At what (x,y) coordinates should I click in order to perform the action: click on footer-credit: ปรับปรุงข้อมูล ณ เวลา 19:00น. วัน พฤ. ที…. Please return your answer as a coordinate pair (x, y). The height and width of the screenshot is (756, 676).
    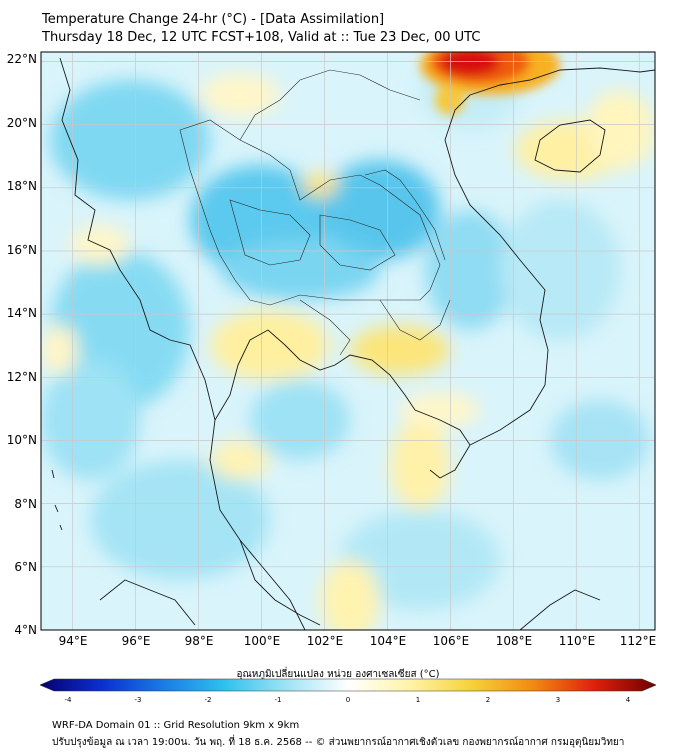
    Looking at the image, I should click on (338, 742).